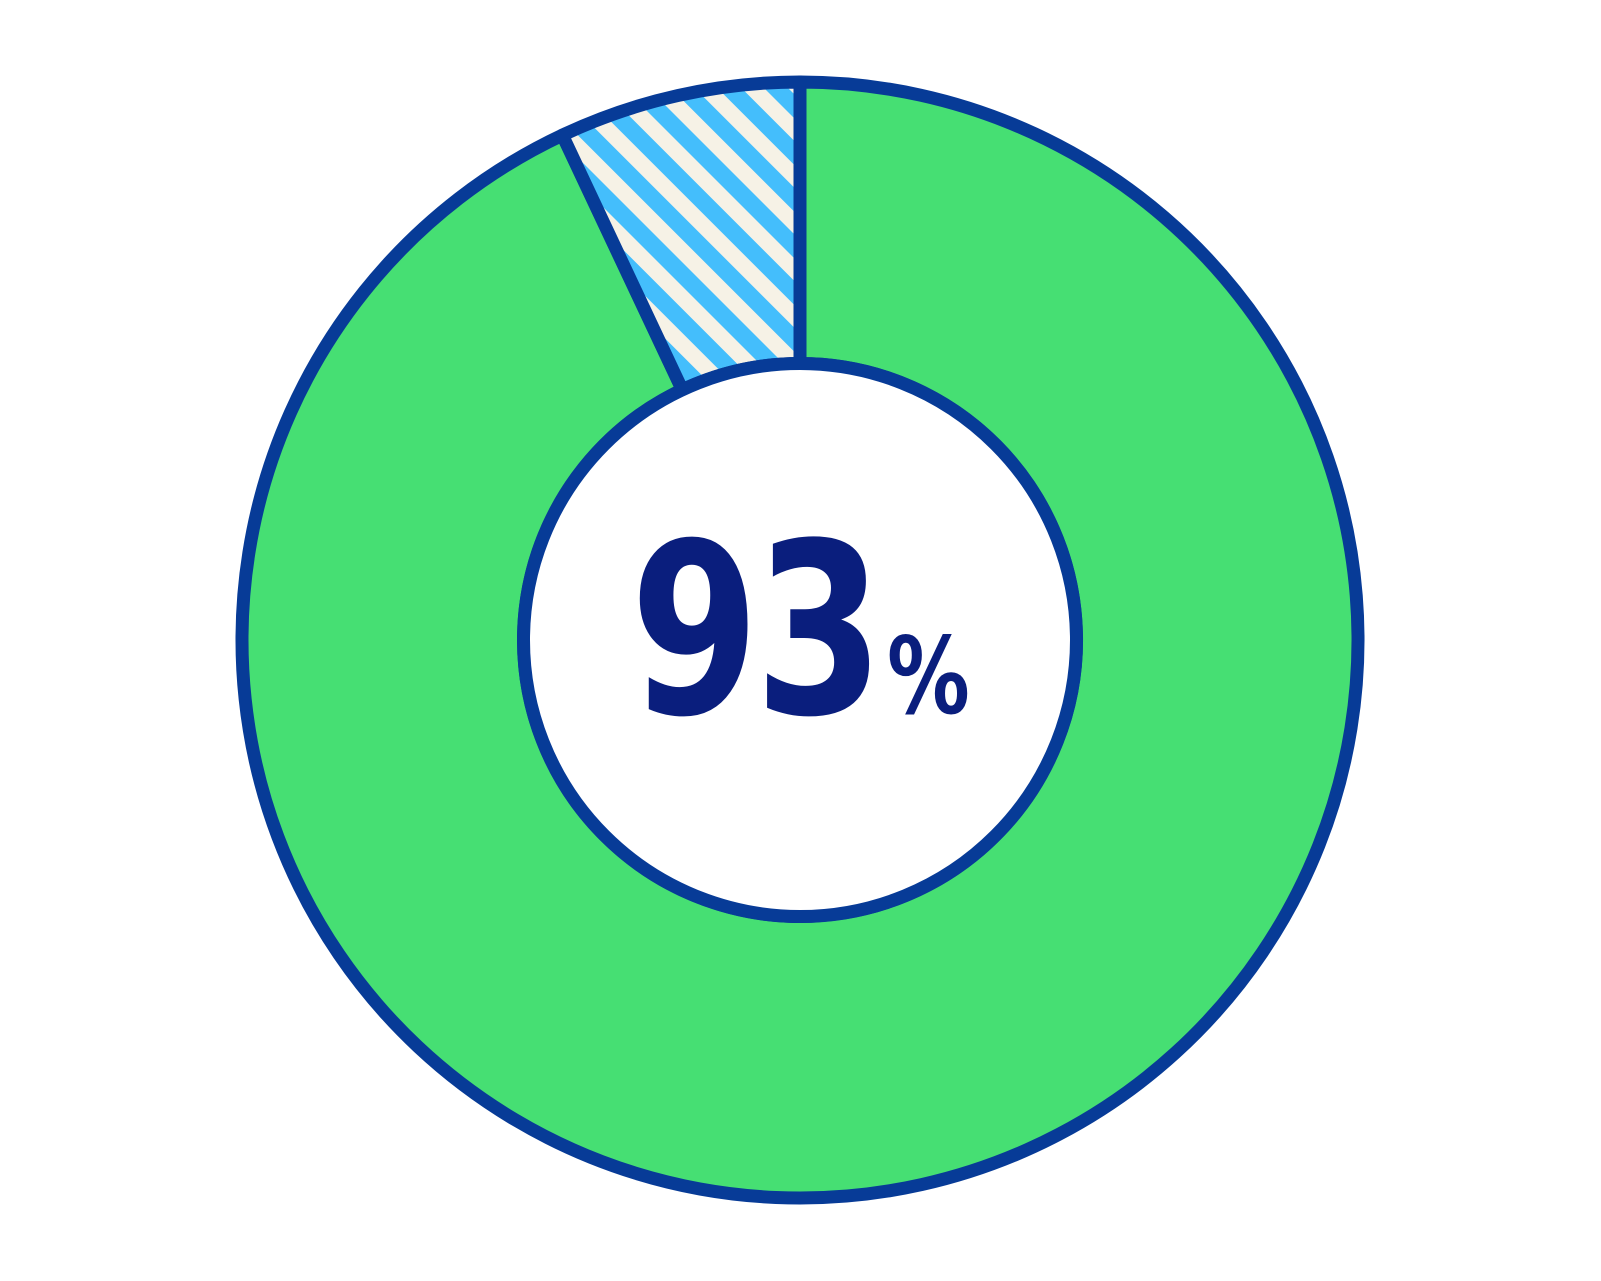  What do you see at coordinates (757, 631) in the screenshot?
I see `percentage-value: 93` at bounding box center [757, 631].